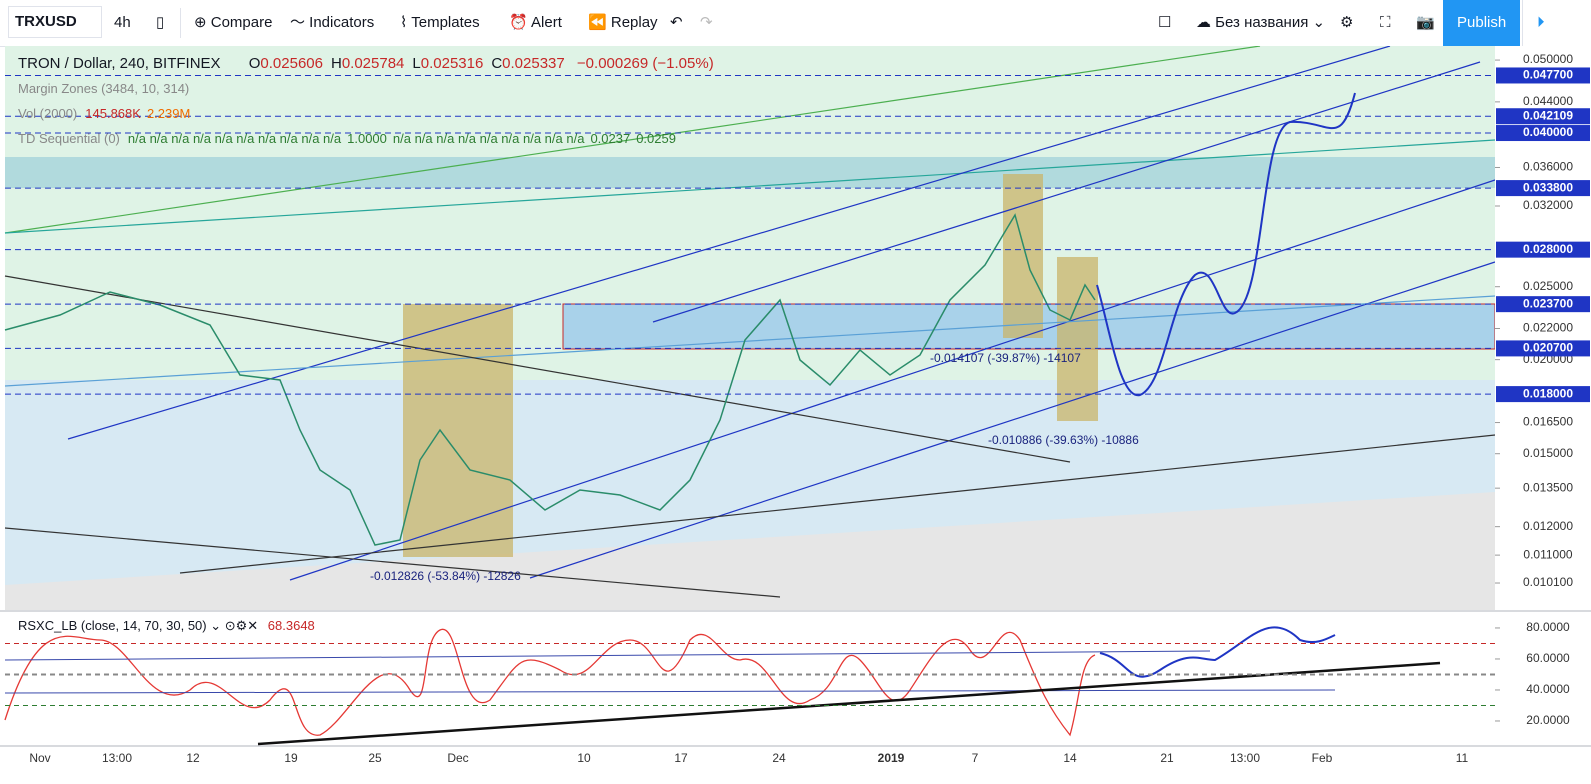 This screenshot has height=784, width=1591. Describe the element at coordinates (975, 758) in the screenshot. I see `x-tick-label: 7` at that location.